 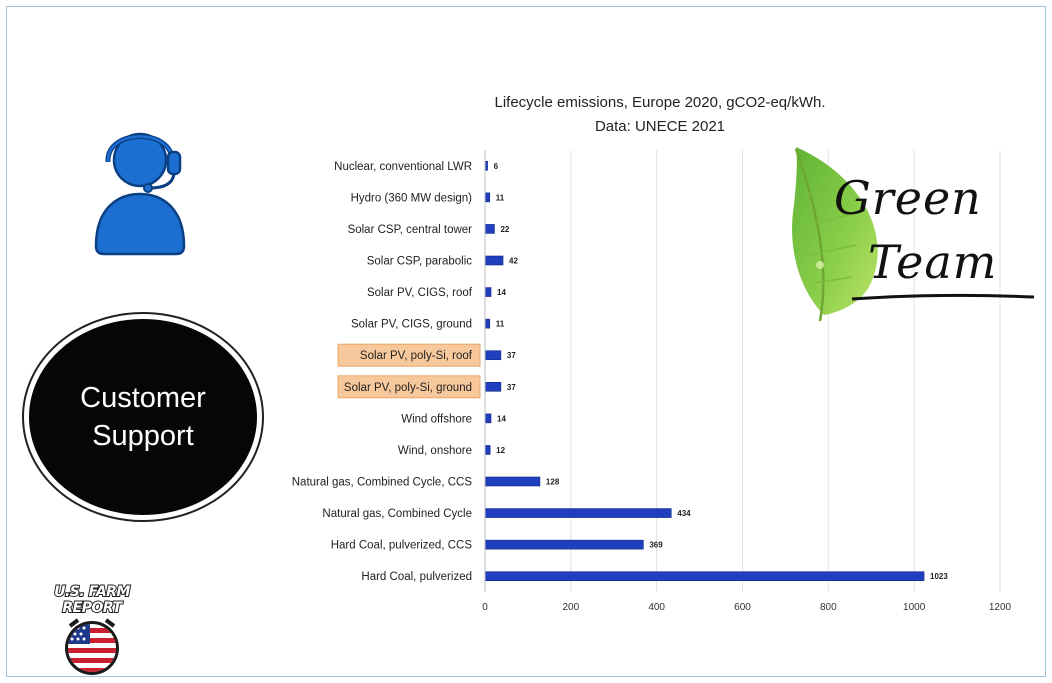 I want to click on category-label: Solar PV, poly-Si, roof, so click(x=416, y=356).